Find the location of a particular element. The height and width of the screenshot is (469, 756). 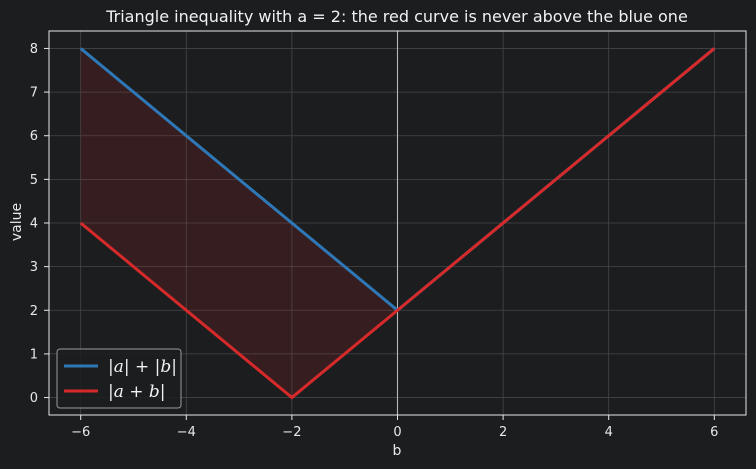

y-tick-label: 3 is located at coordinates (34, 267).